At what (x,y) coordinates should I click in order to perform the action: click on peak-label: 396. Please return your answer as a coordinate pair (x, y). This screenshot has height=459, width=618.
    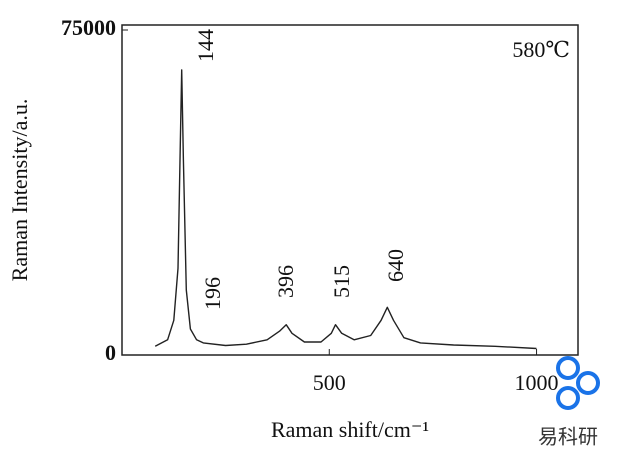
    Looking at the image, I should click on (285, 281).